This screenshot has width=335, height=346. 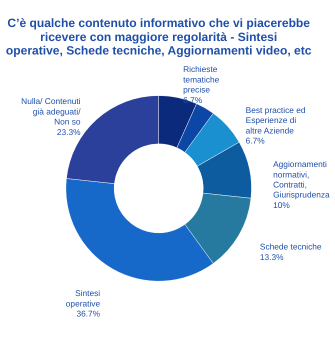 What do you see at coordinates (291, 247) in the screenshot?
I see `slice-label: Schede tecniche` at bounding box center [291, 247].